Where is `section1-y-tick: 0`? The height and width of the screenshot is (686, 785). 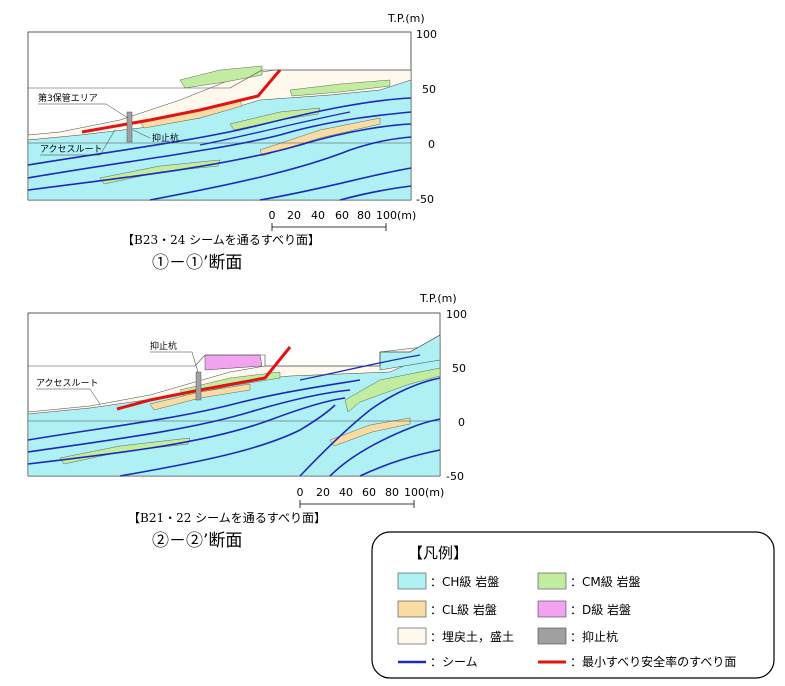
section1-y-tick: 0 is located at coordinates (431, 144).